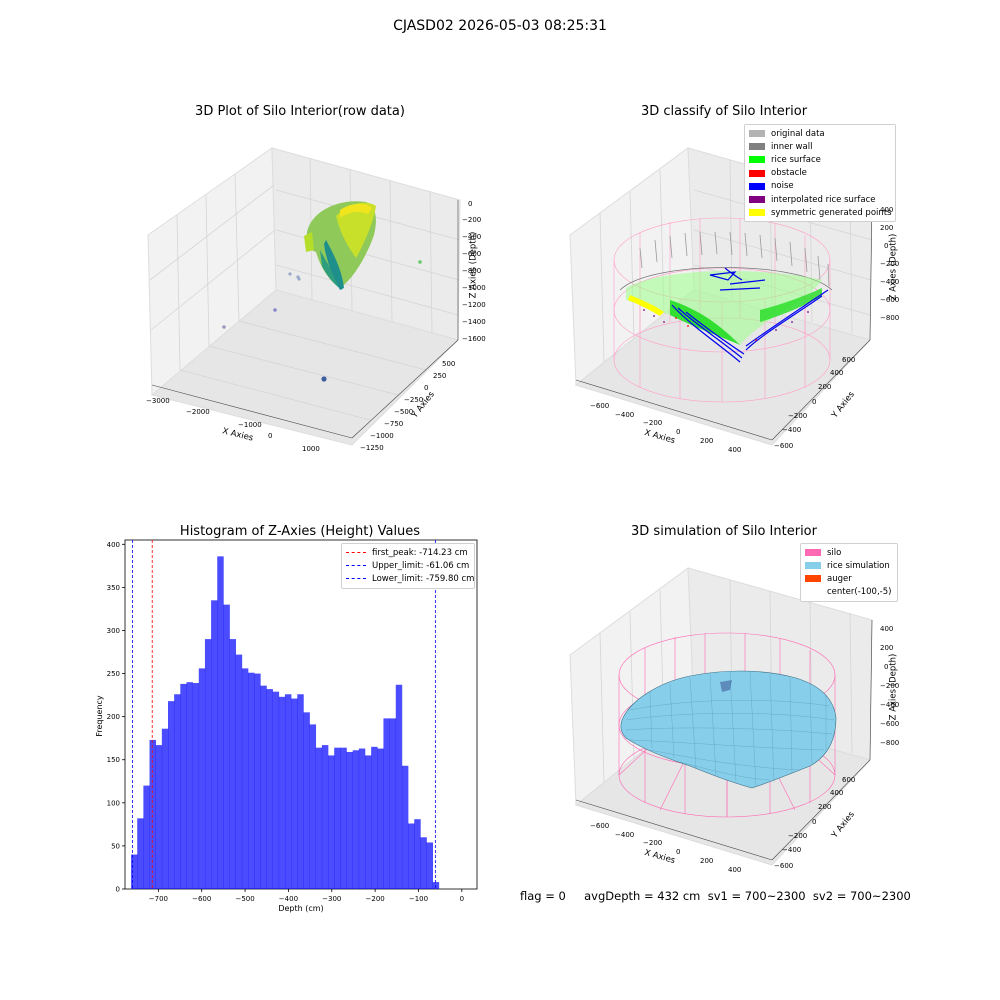  I want to click on raw-3d-grid, so click(305, 289).